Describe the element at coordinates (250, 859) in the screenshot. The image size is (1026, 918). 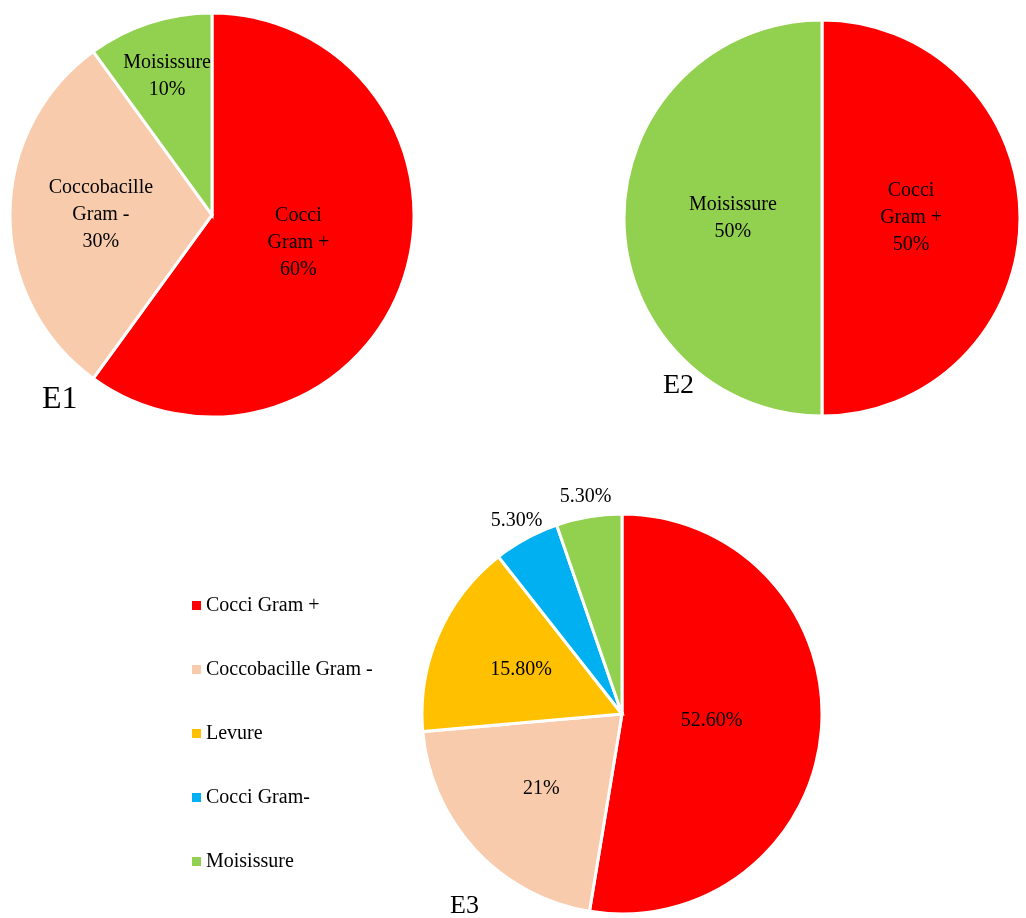
I see `legend-label: Moisissure` at that location.